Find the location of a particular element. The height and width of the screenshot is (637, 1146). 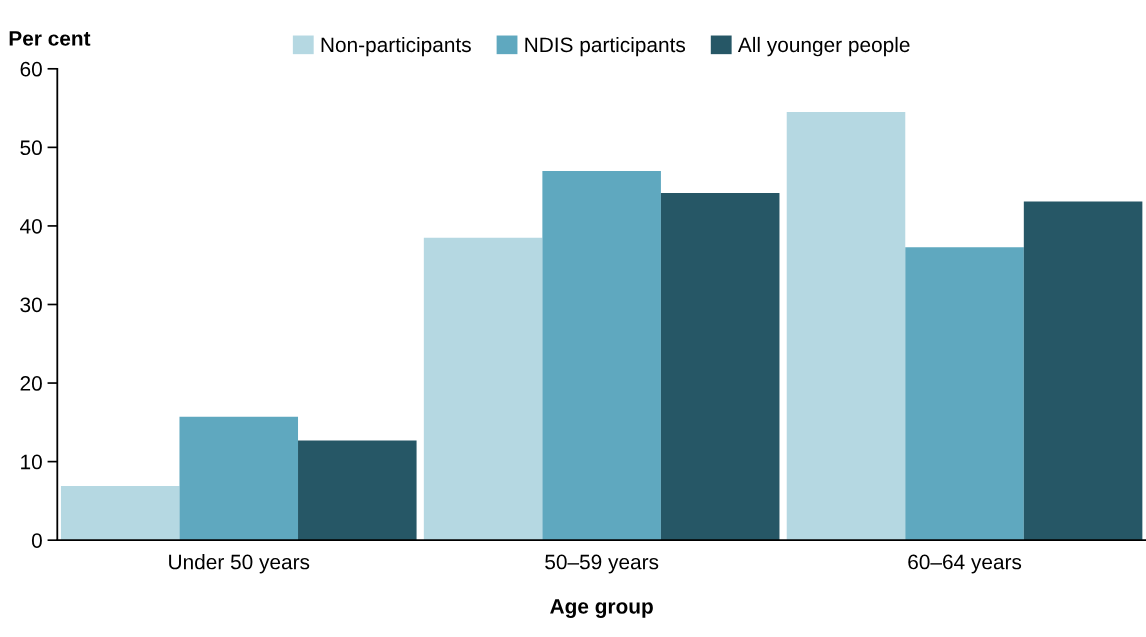

y-tick-label: 50 is located at coordinates (31, 148).